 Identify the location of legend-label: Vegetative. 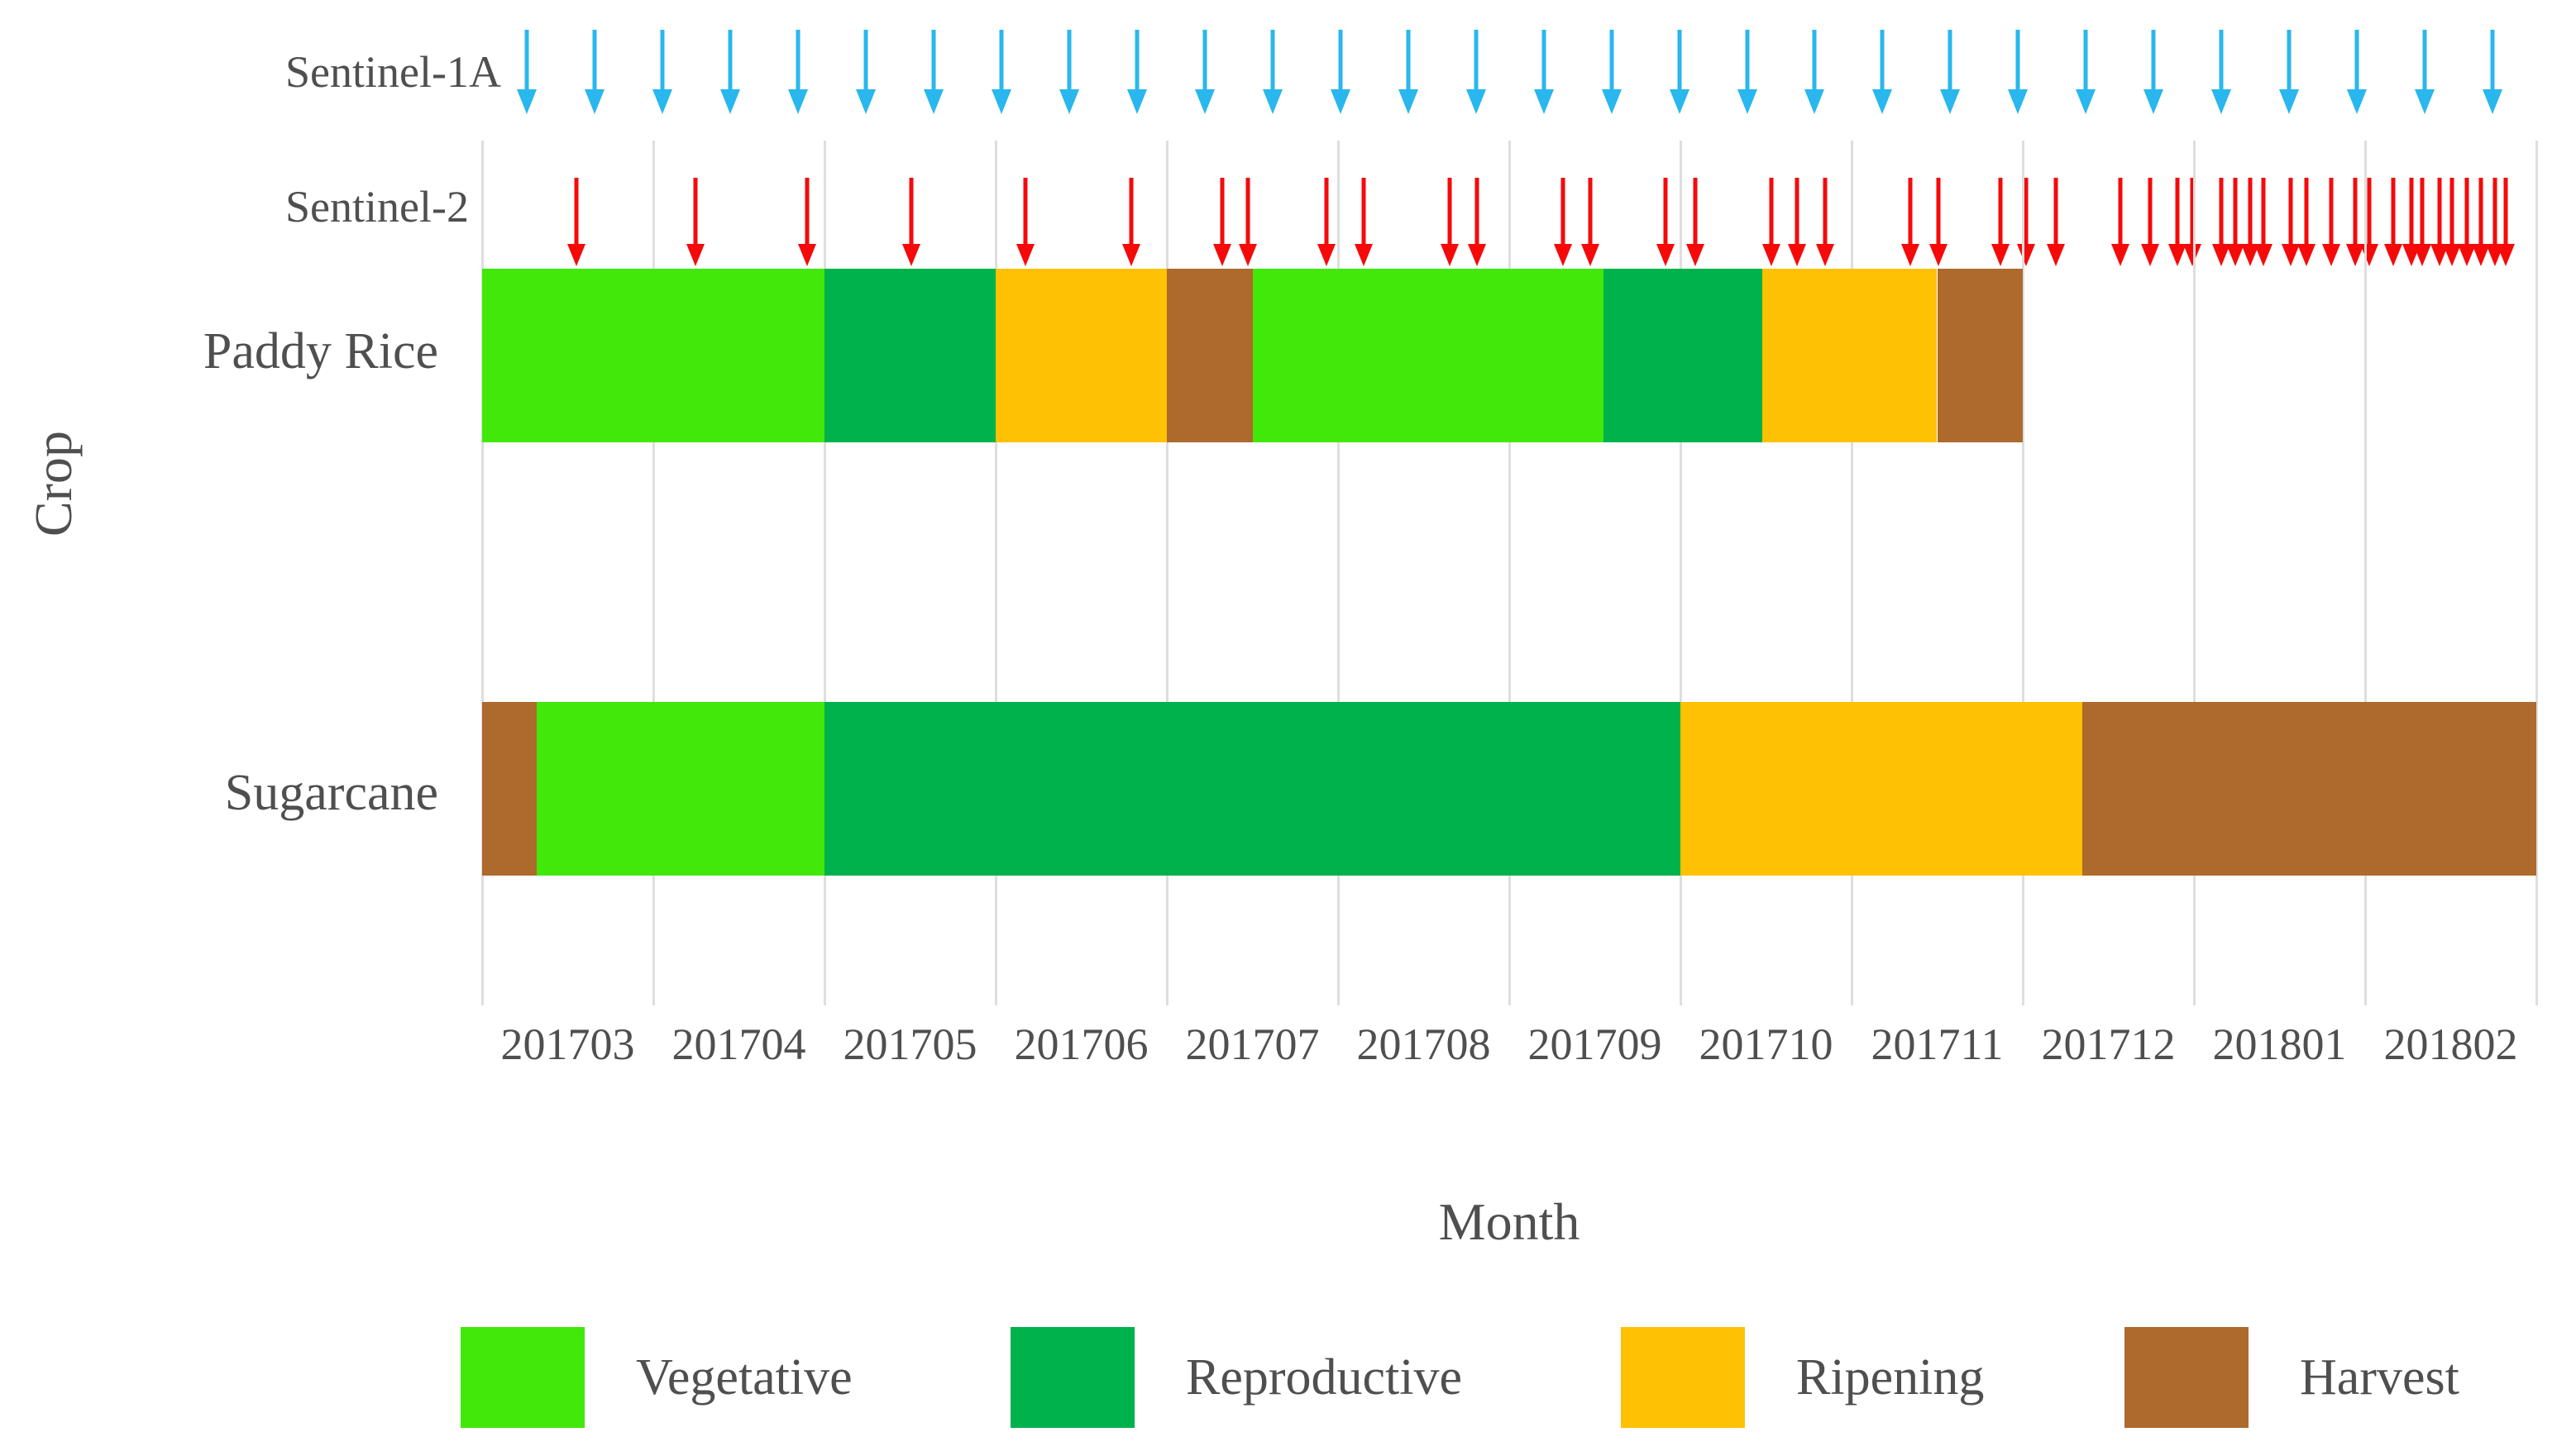
(744, 1377).